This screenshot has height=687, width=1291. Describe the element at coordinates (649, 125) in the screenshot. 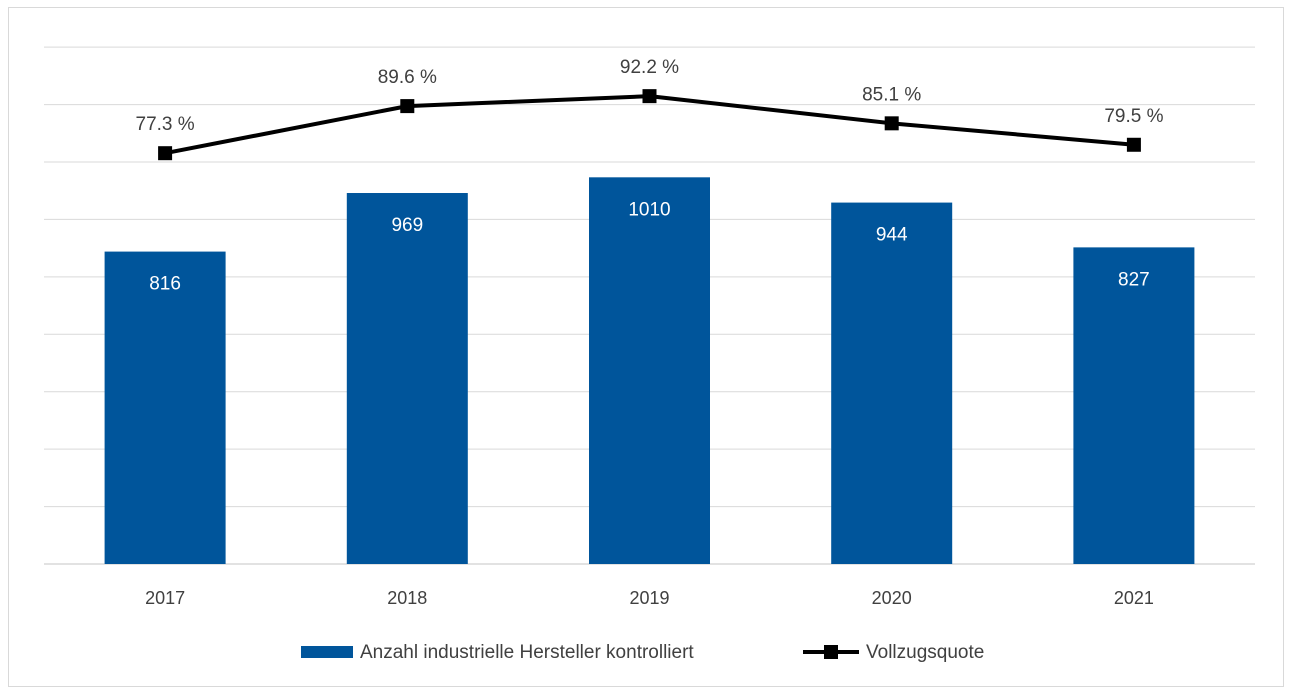

I see `line-series` at that location.